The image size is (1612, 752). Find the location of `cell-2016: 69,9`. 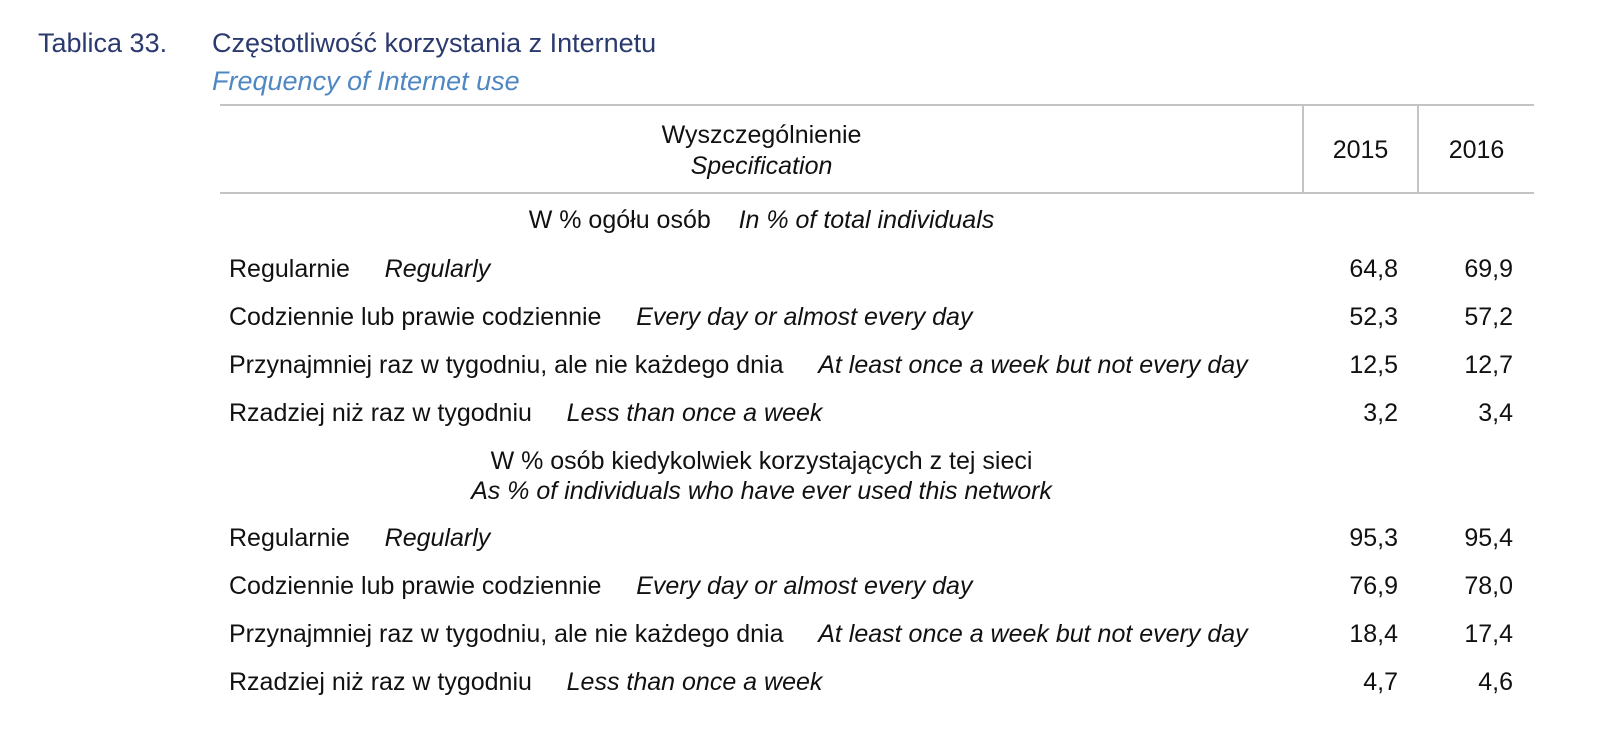

cell-2016: 69,9 is located at coordinates (1488, 269).